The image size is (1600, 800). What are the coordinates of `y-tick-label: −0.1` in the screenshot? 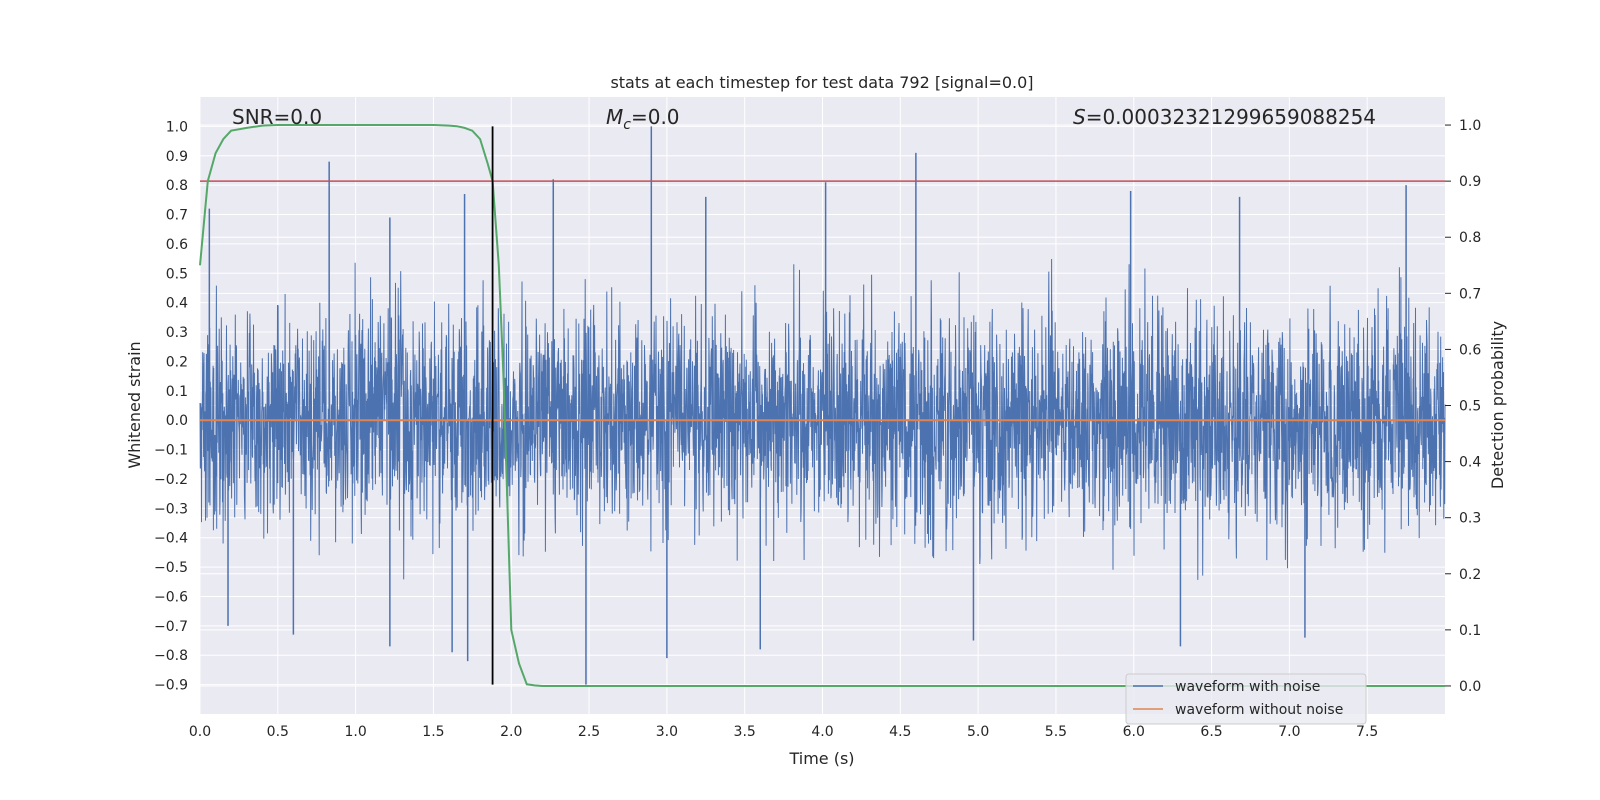 It's located at (171, 451).